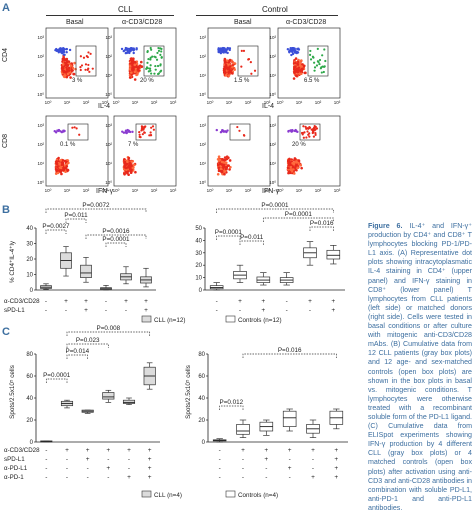 This screenshot has height=513, width=474. Describe the element at coordinates (110, 15) in the screenshot. I see `cll-group-rule` at that location.